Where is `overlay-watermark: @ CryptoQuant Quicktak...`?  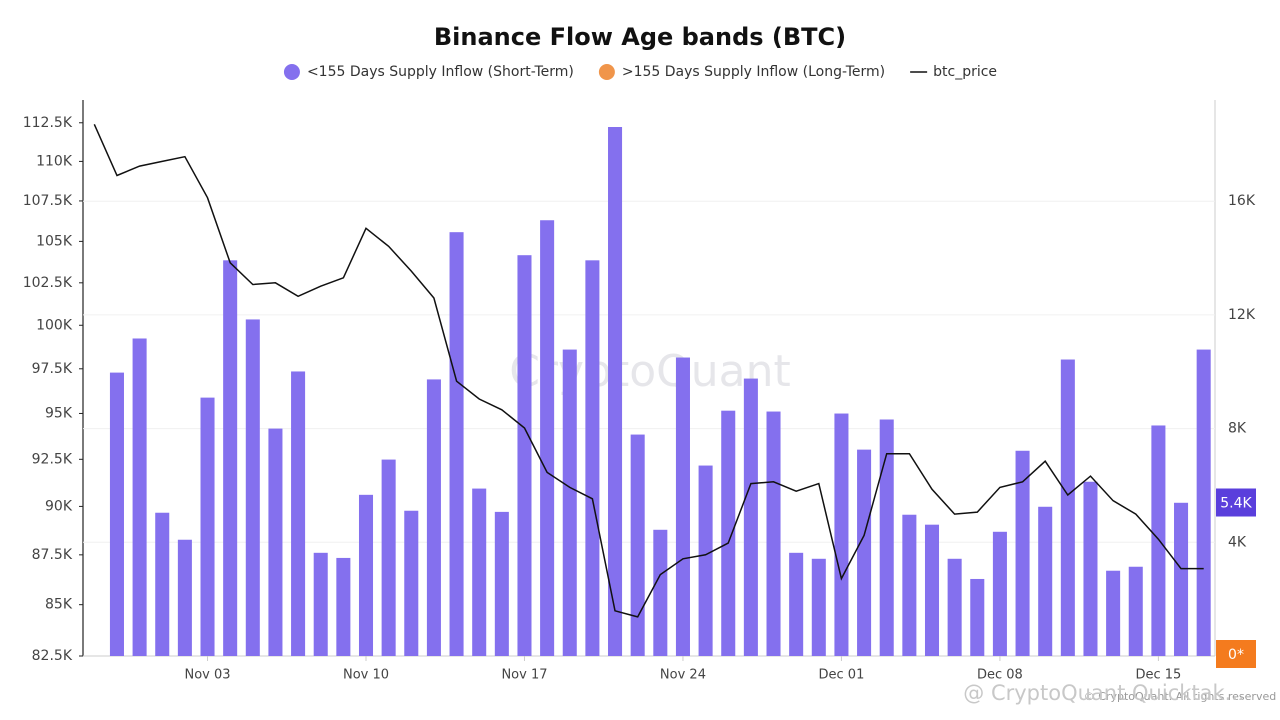 overlay-watermark: @ CryptoQuant Quicktak... is located at coordinates (1103, 693).